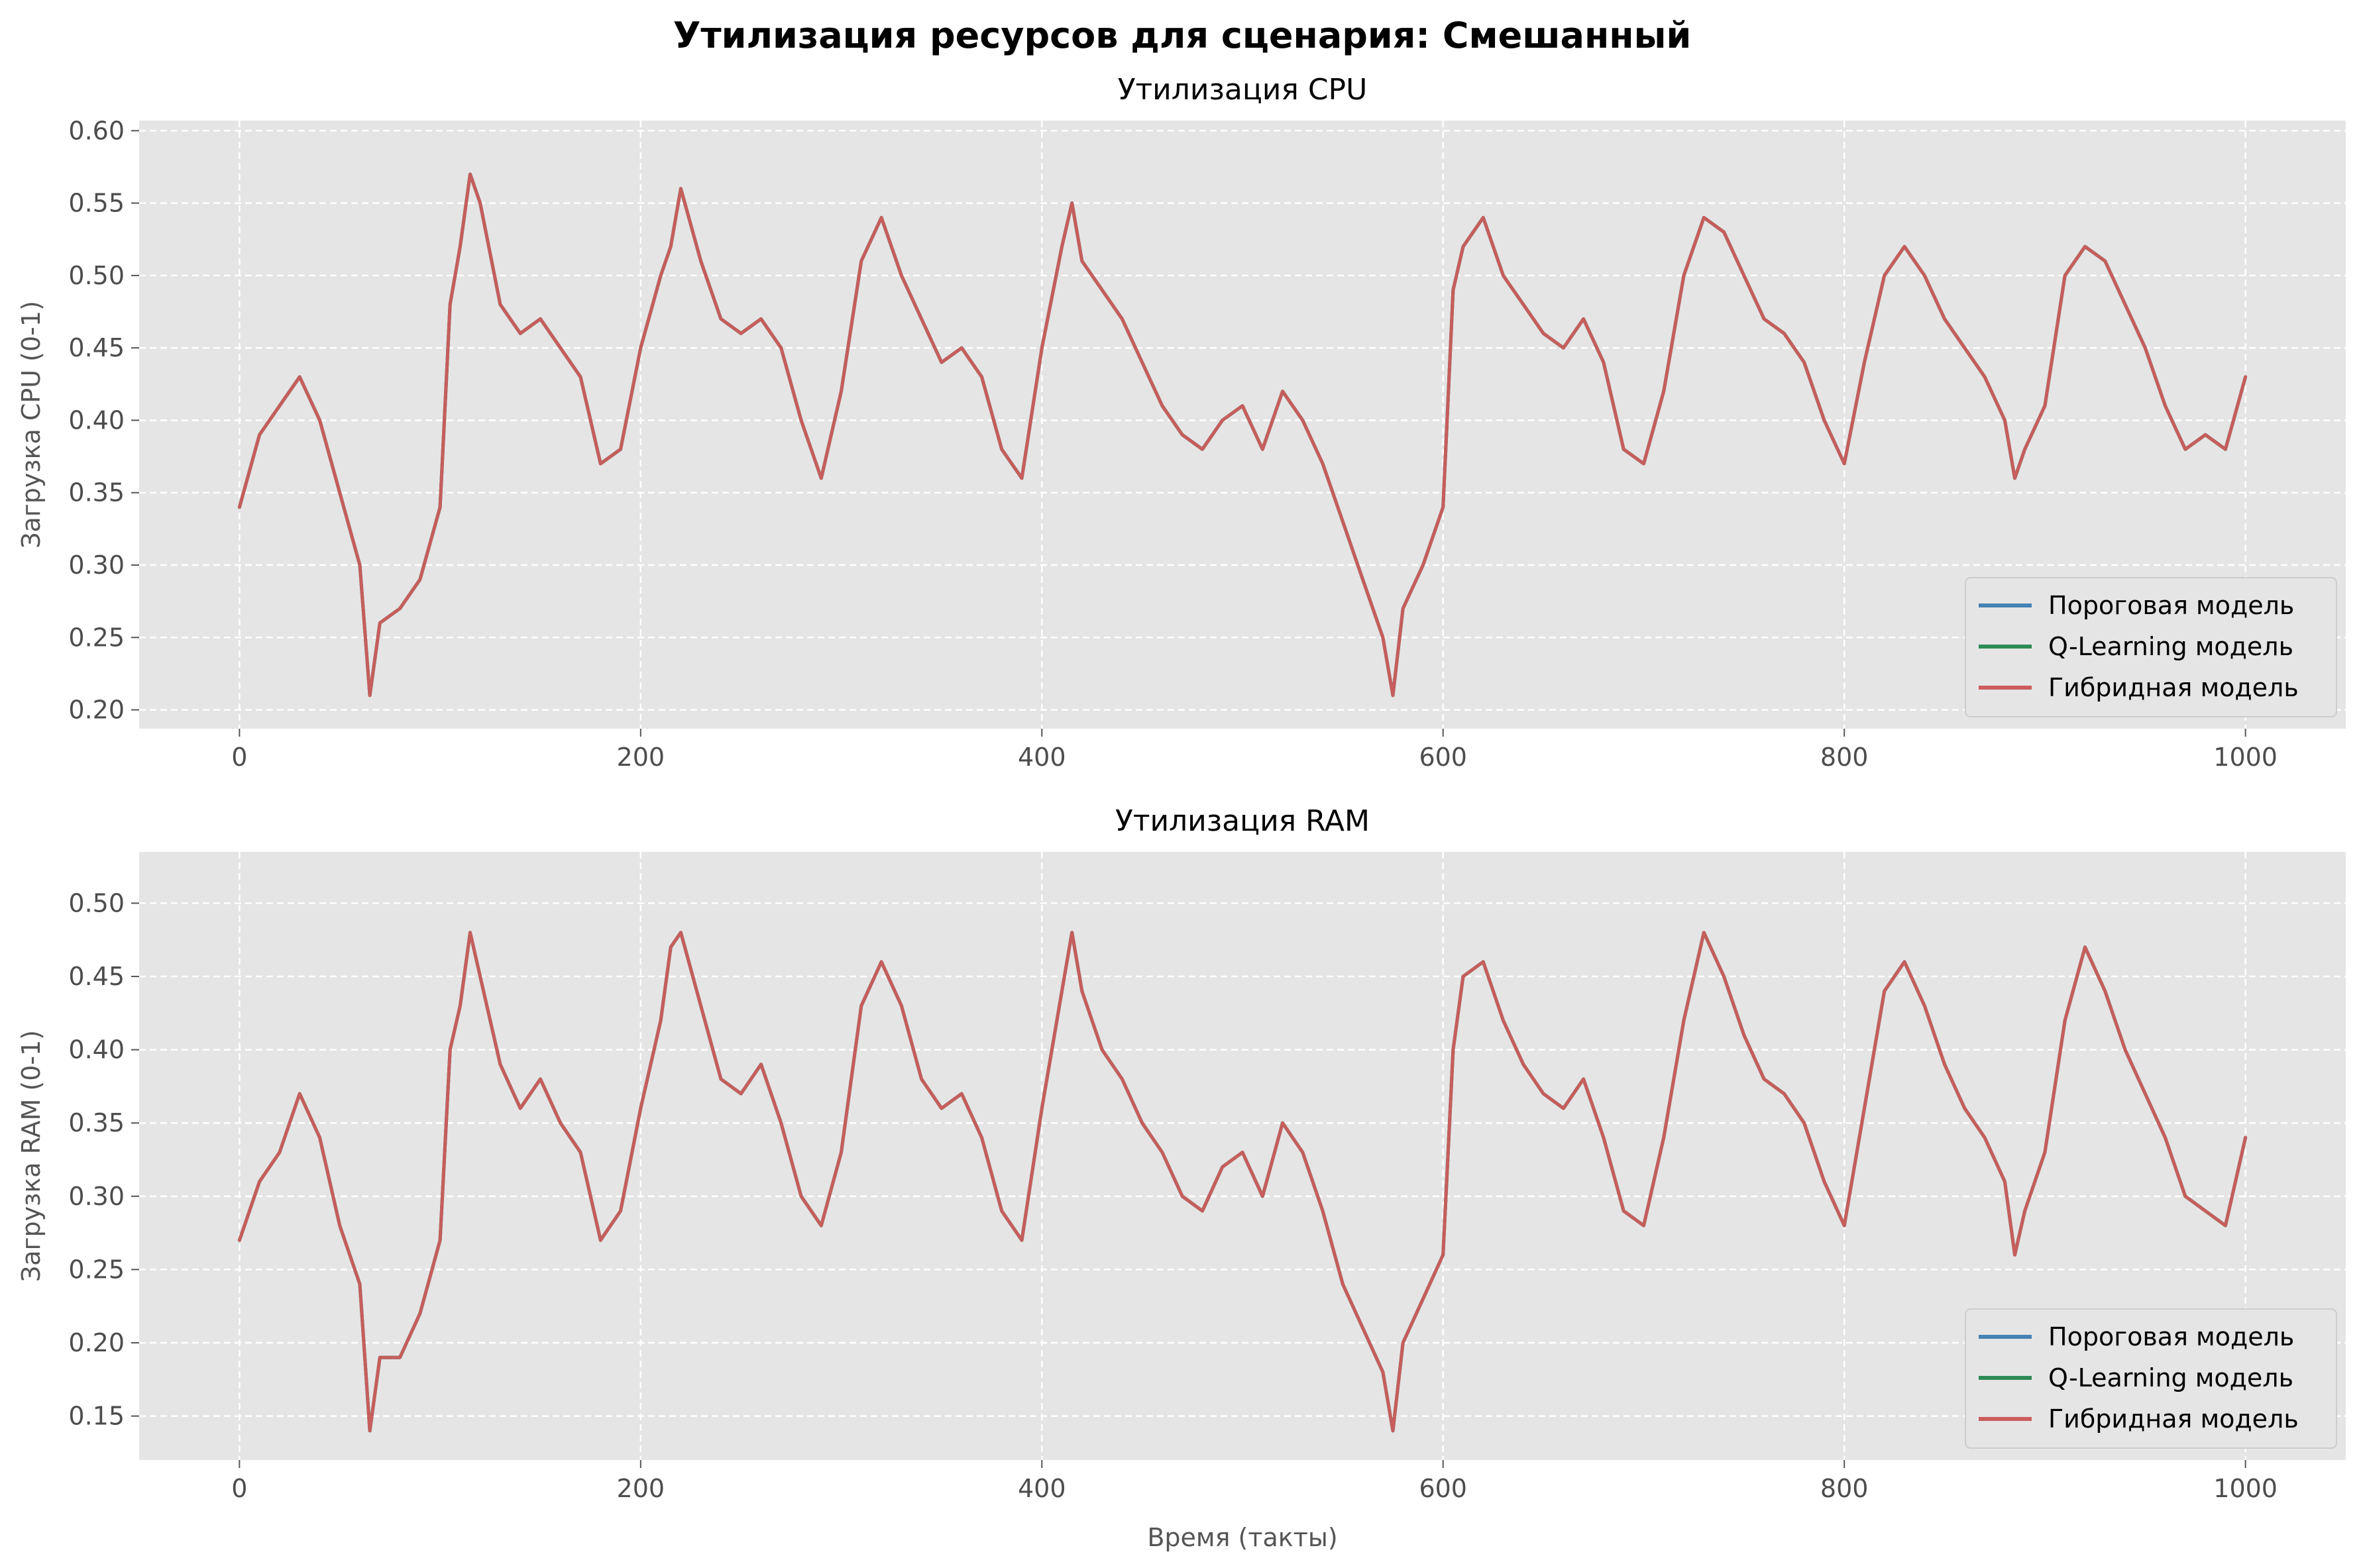  What do you see at coordinates (96, 710) in the screenshot?
I see `cpu-y-tick-label: 0.20` at bounding box center [96, 710].